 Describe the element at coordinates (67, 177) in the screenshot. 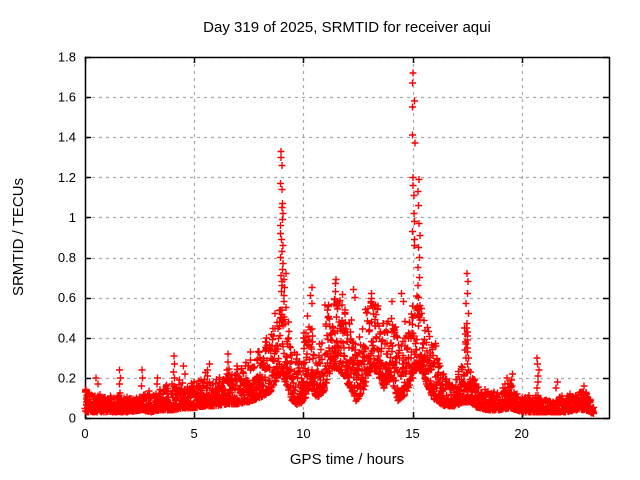

I see `y-tick-label: 1.2` at that location.